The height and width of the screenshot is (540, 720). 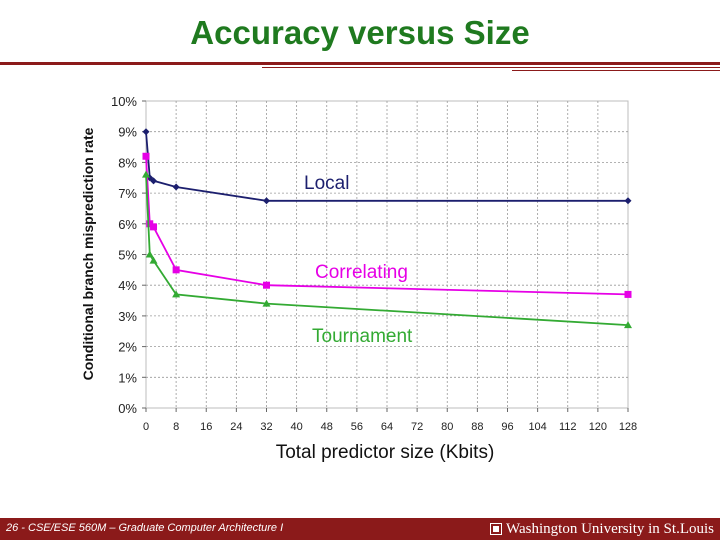 What do you see at coordinates (417, 427) in the screenshot?
I see `x-tick-label: 72` at bounding box center [417, 427].